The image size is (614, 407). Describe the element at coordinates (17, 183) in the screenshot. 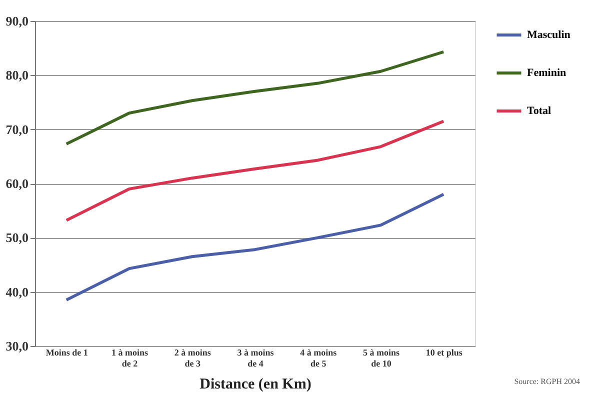

I see `y-tick-label: 60,0` at that location.